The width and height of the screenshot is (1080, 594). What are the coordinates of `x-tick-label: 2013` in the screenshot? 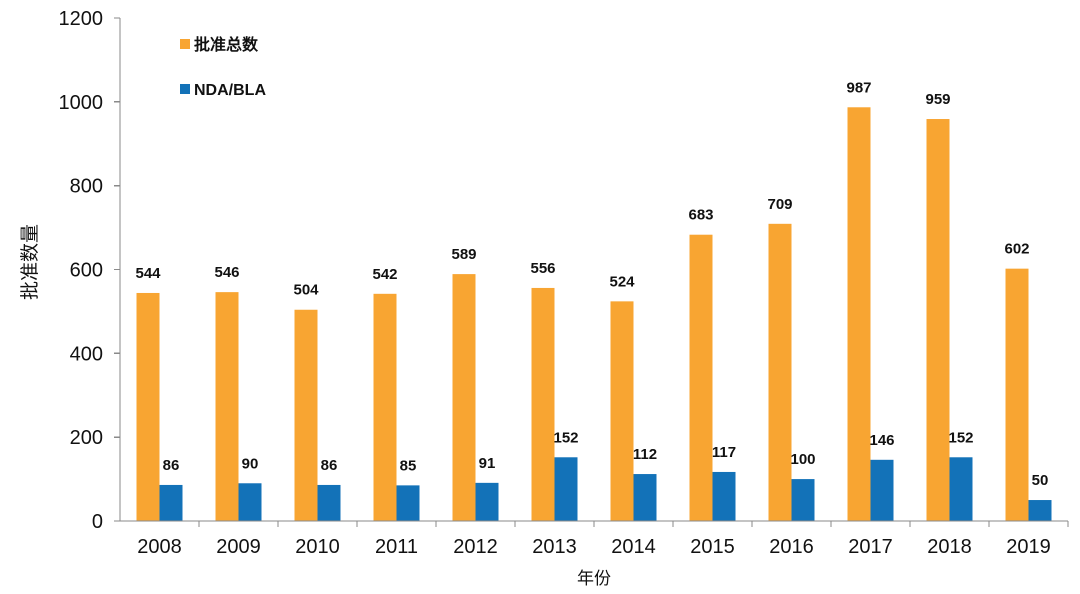 It's located at (554, 547).